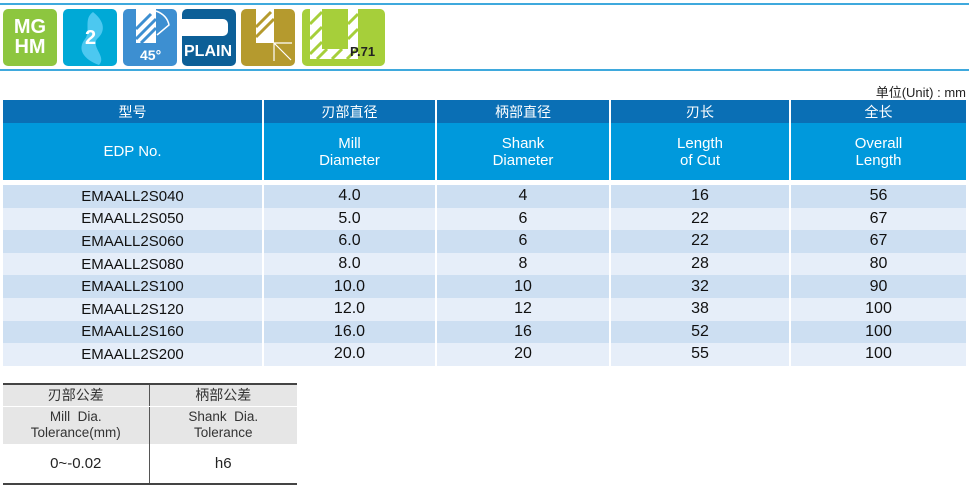  Describe the element at coordinates (349, 264) in the screenshot. I see `mill-diameter-cell: 8.0` at that location.